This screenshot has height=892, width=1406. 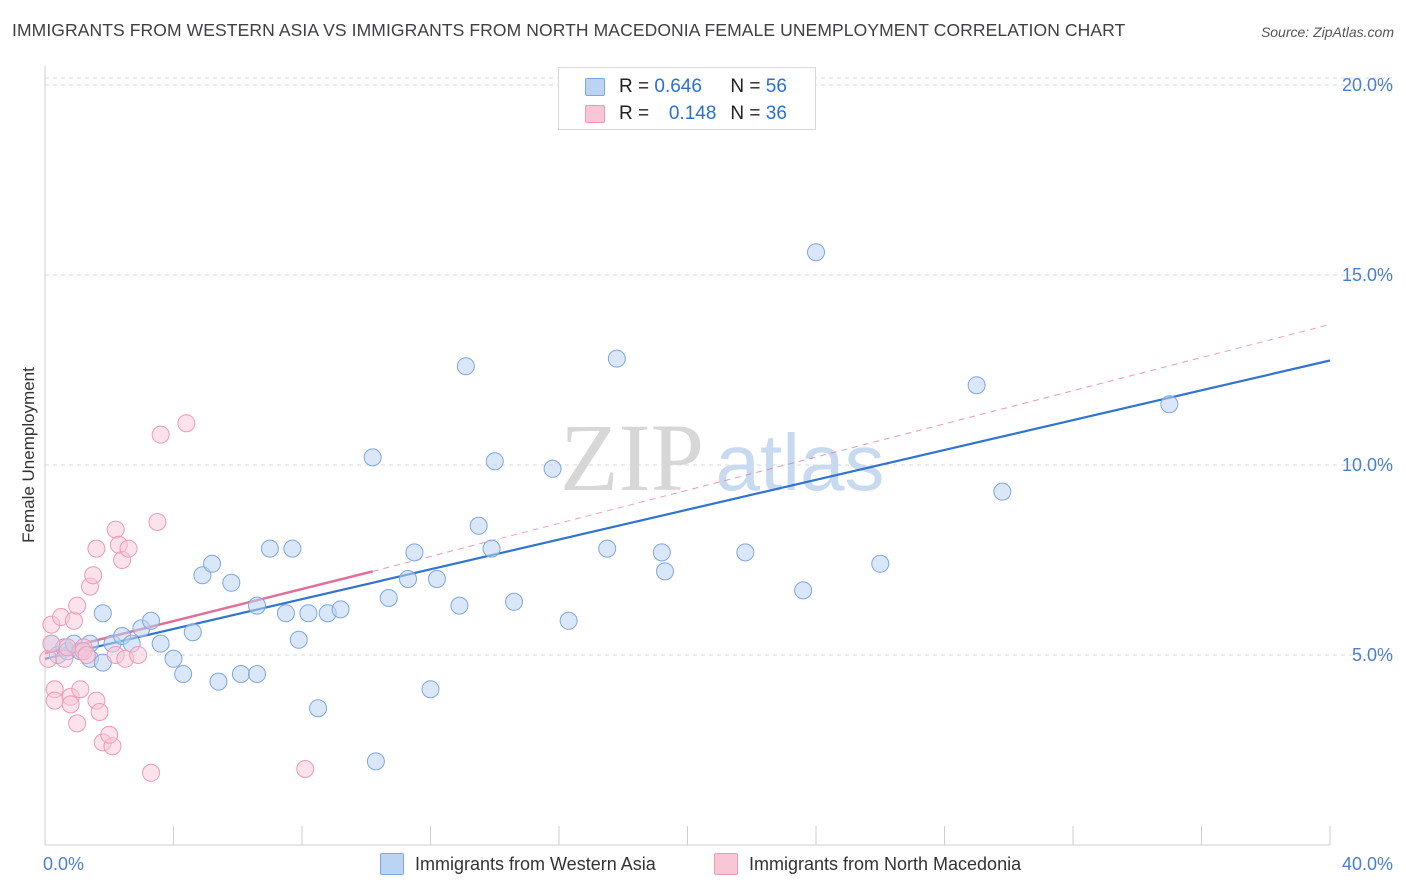 What do you see at coordinates (595, 114) in the screenshot?
I see `legend-swatch-pink` at bounding box center [595, 114].